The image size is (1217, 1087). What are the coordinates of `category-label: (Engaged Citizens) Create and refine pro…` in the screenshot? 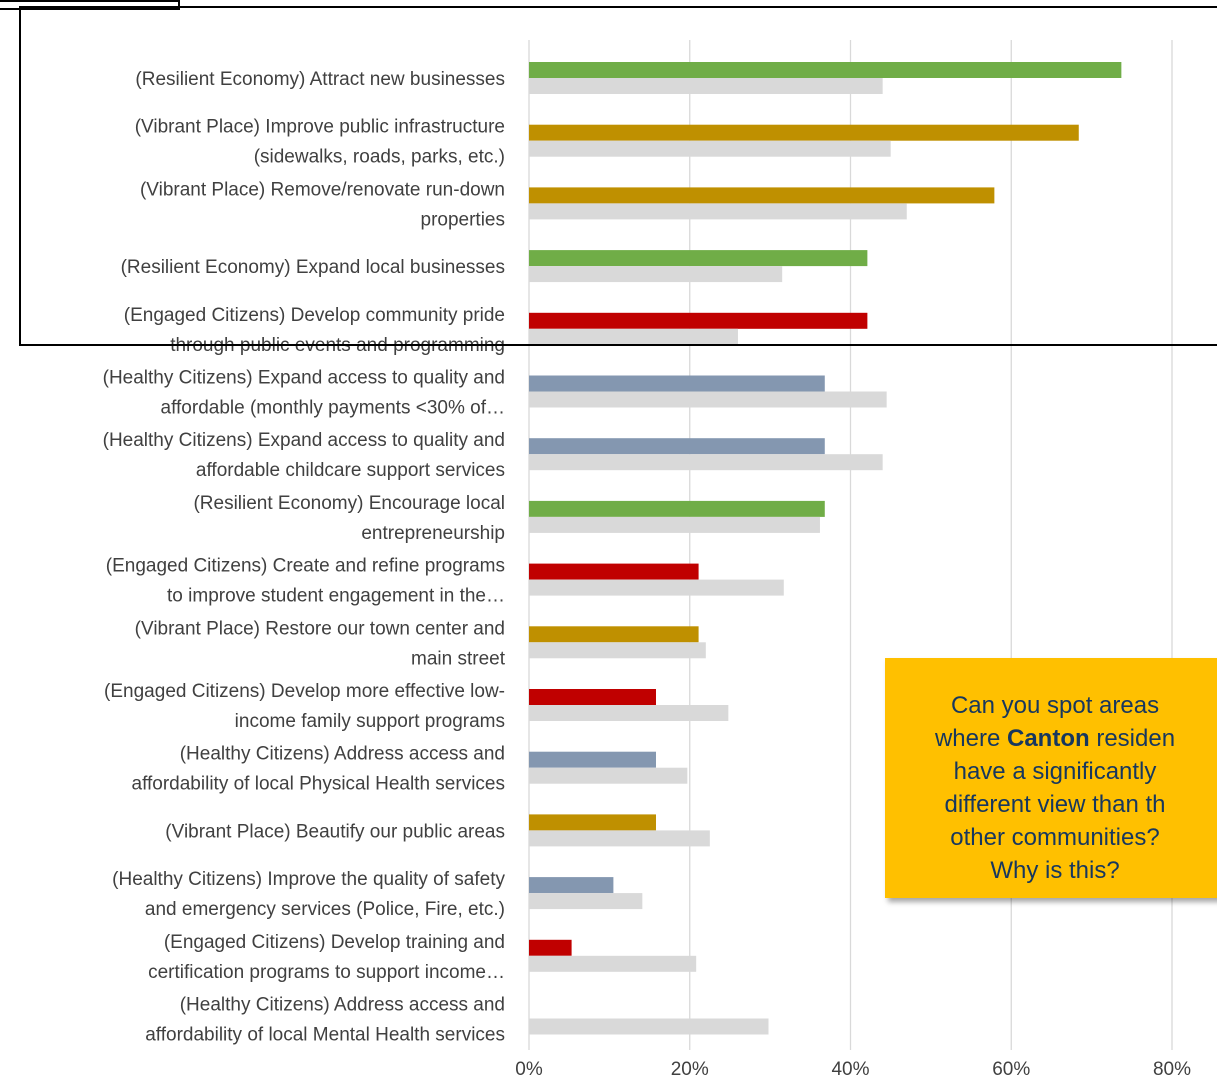 It's located at (305, 581).